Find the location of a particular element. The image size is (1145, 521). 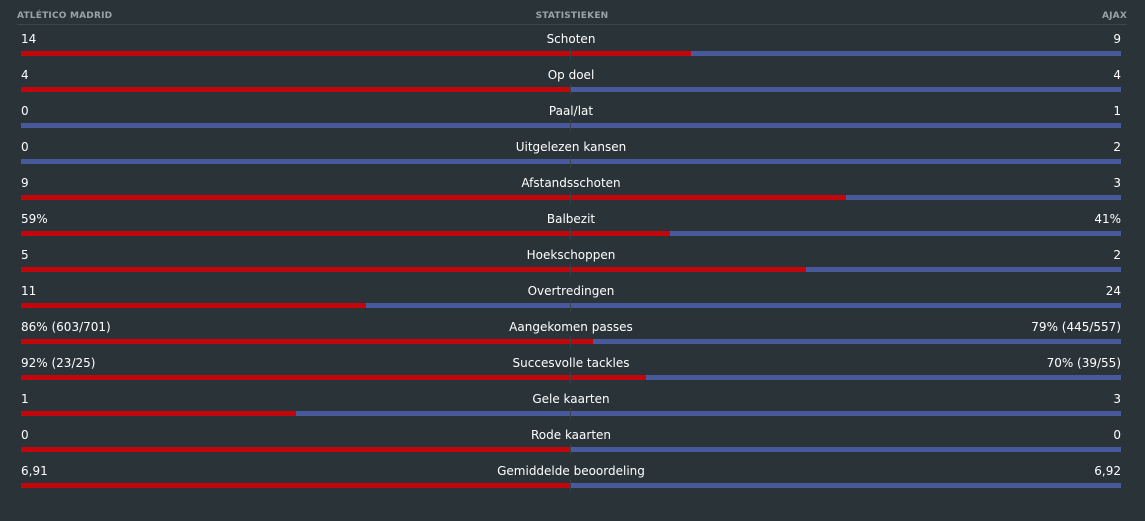

home-value: 59% is located at coordinates (34, 219).